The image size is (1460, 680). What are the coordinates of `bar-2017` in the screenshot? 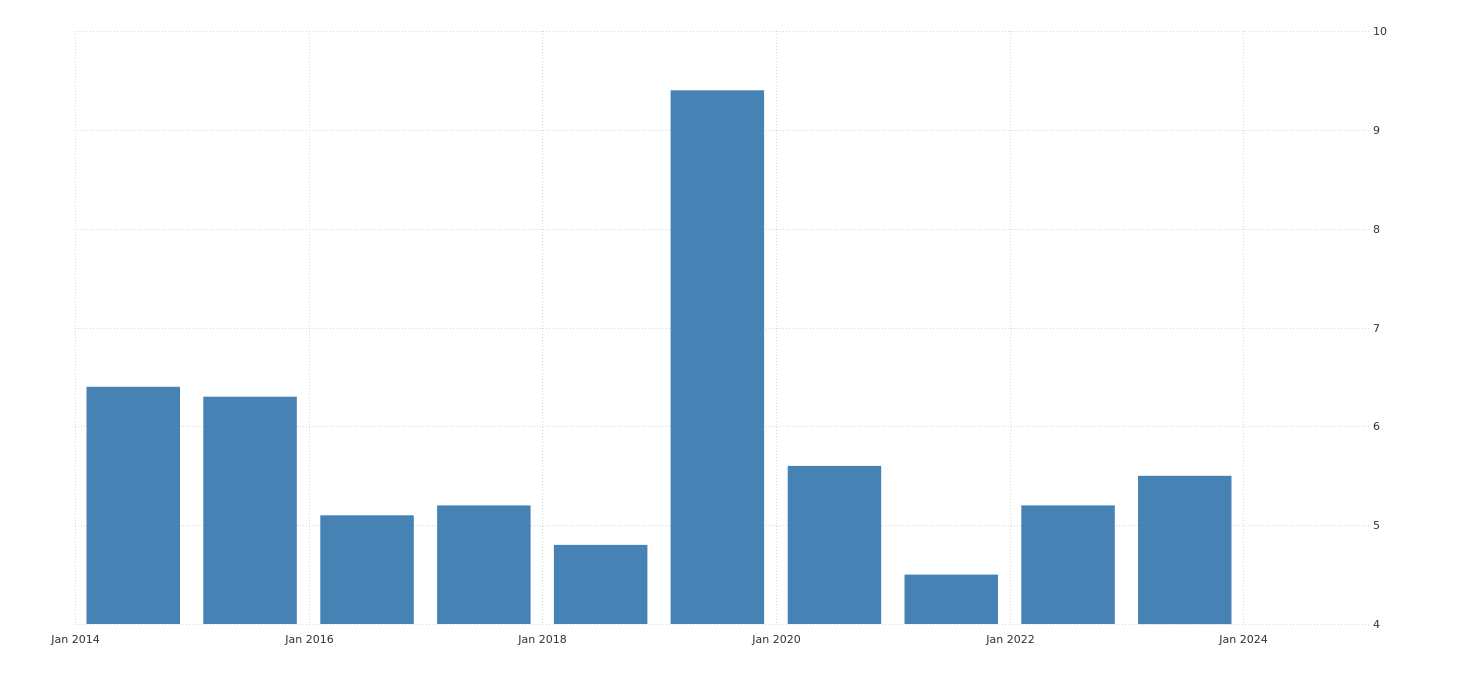 It's located at (367, 569).